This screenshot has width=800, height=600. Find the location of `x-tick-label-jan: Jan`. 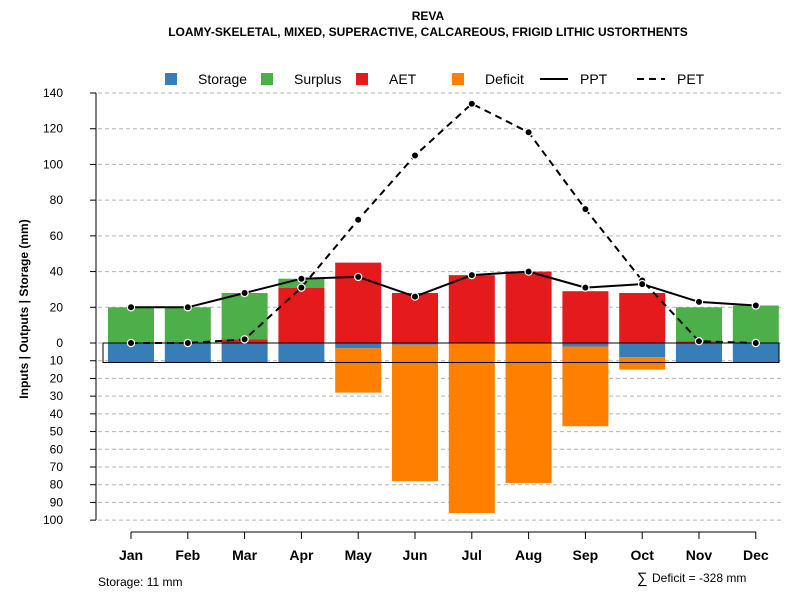

x-tick-label-jan: Jan is located at coordinates (131, 555).